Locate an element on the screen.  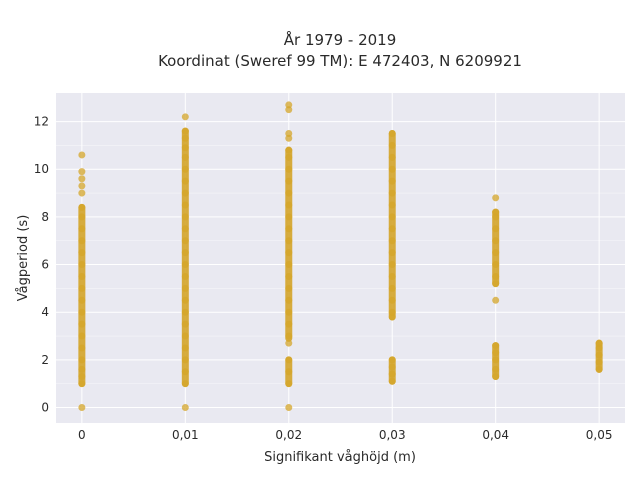
y-tick-label-4: 8 is located at coordinates (45, 217).